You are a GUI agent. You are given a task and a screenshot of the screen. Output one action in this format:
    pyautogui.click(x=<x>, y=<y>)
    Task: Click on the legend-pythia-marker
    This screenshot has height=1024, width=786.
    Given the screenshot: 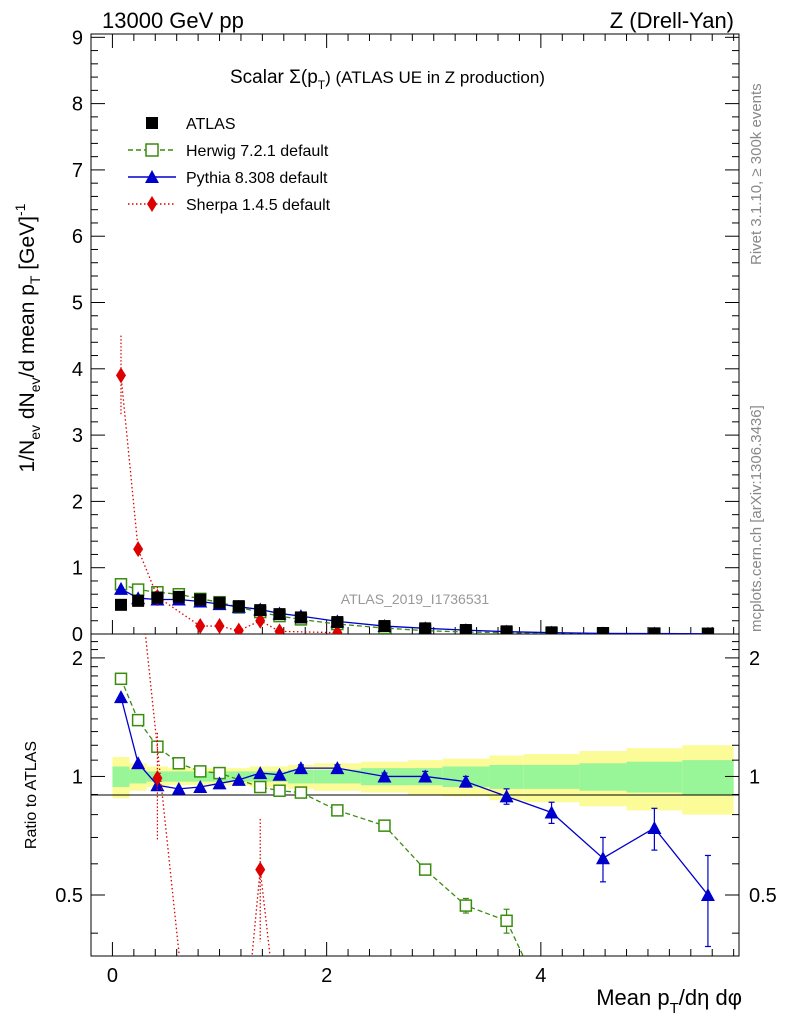 What is the action you would take?
    pyautogui.click(x=152, y=176)
    